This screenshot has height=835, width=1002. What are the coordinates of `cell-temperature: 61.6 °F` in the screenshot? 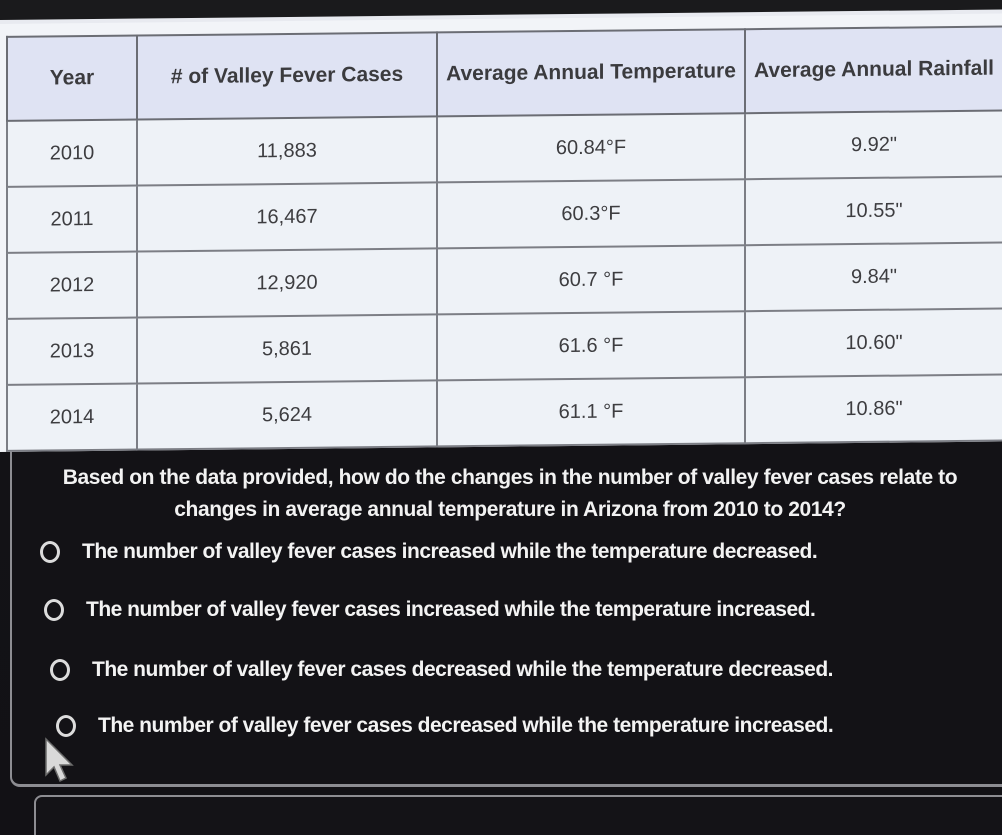 It's located at (591, 346).